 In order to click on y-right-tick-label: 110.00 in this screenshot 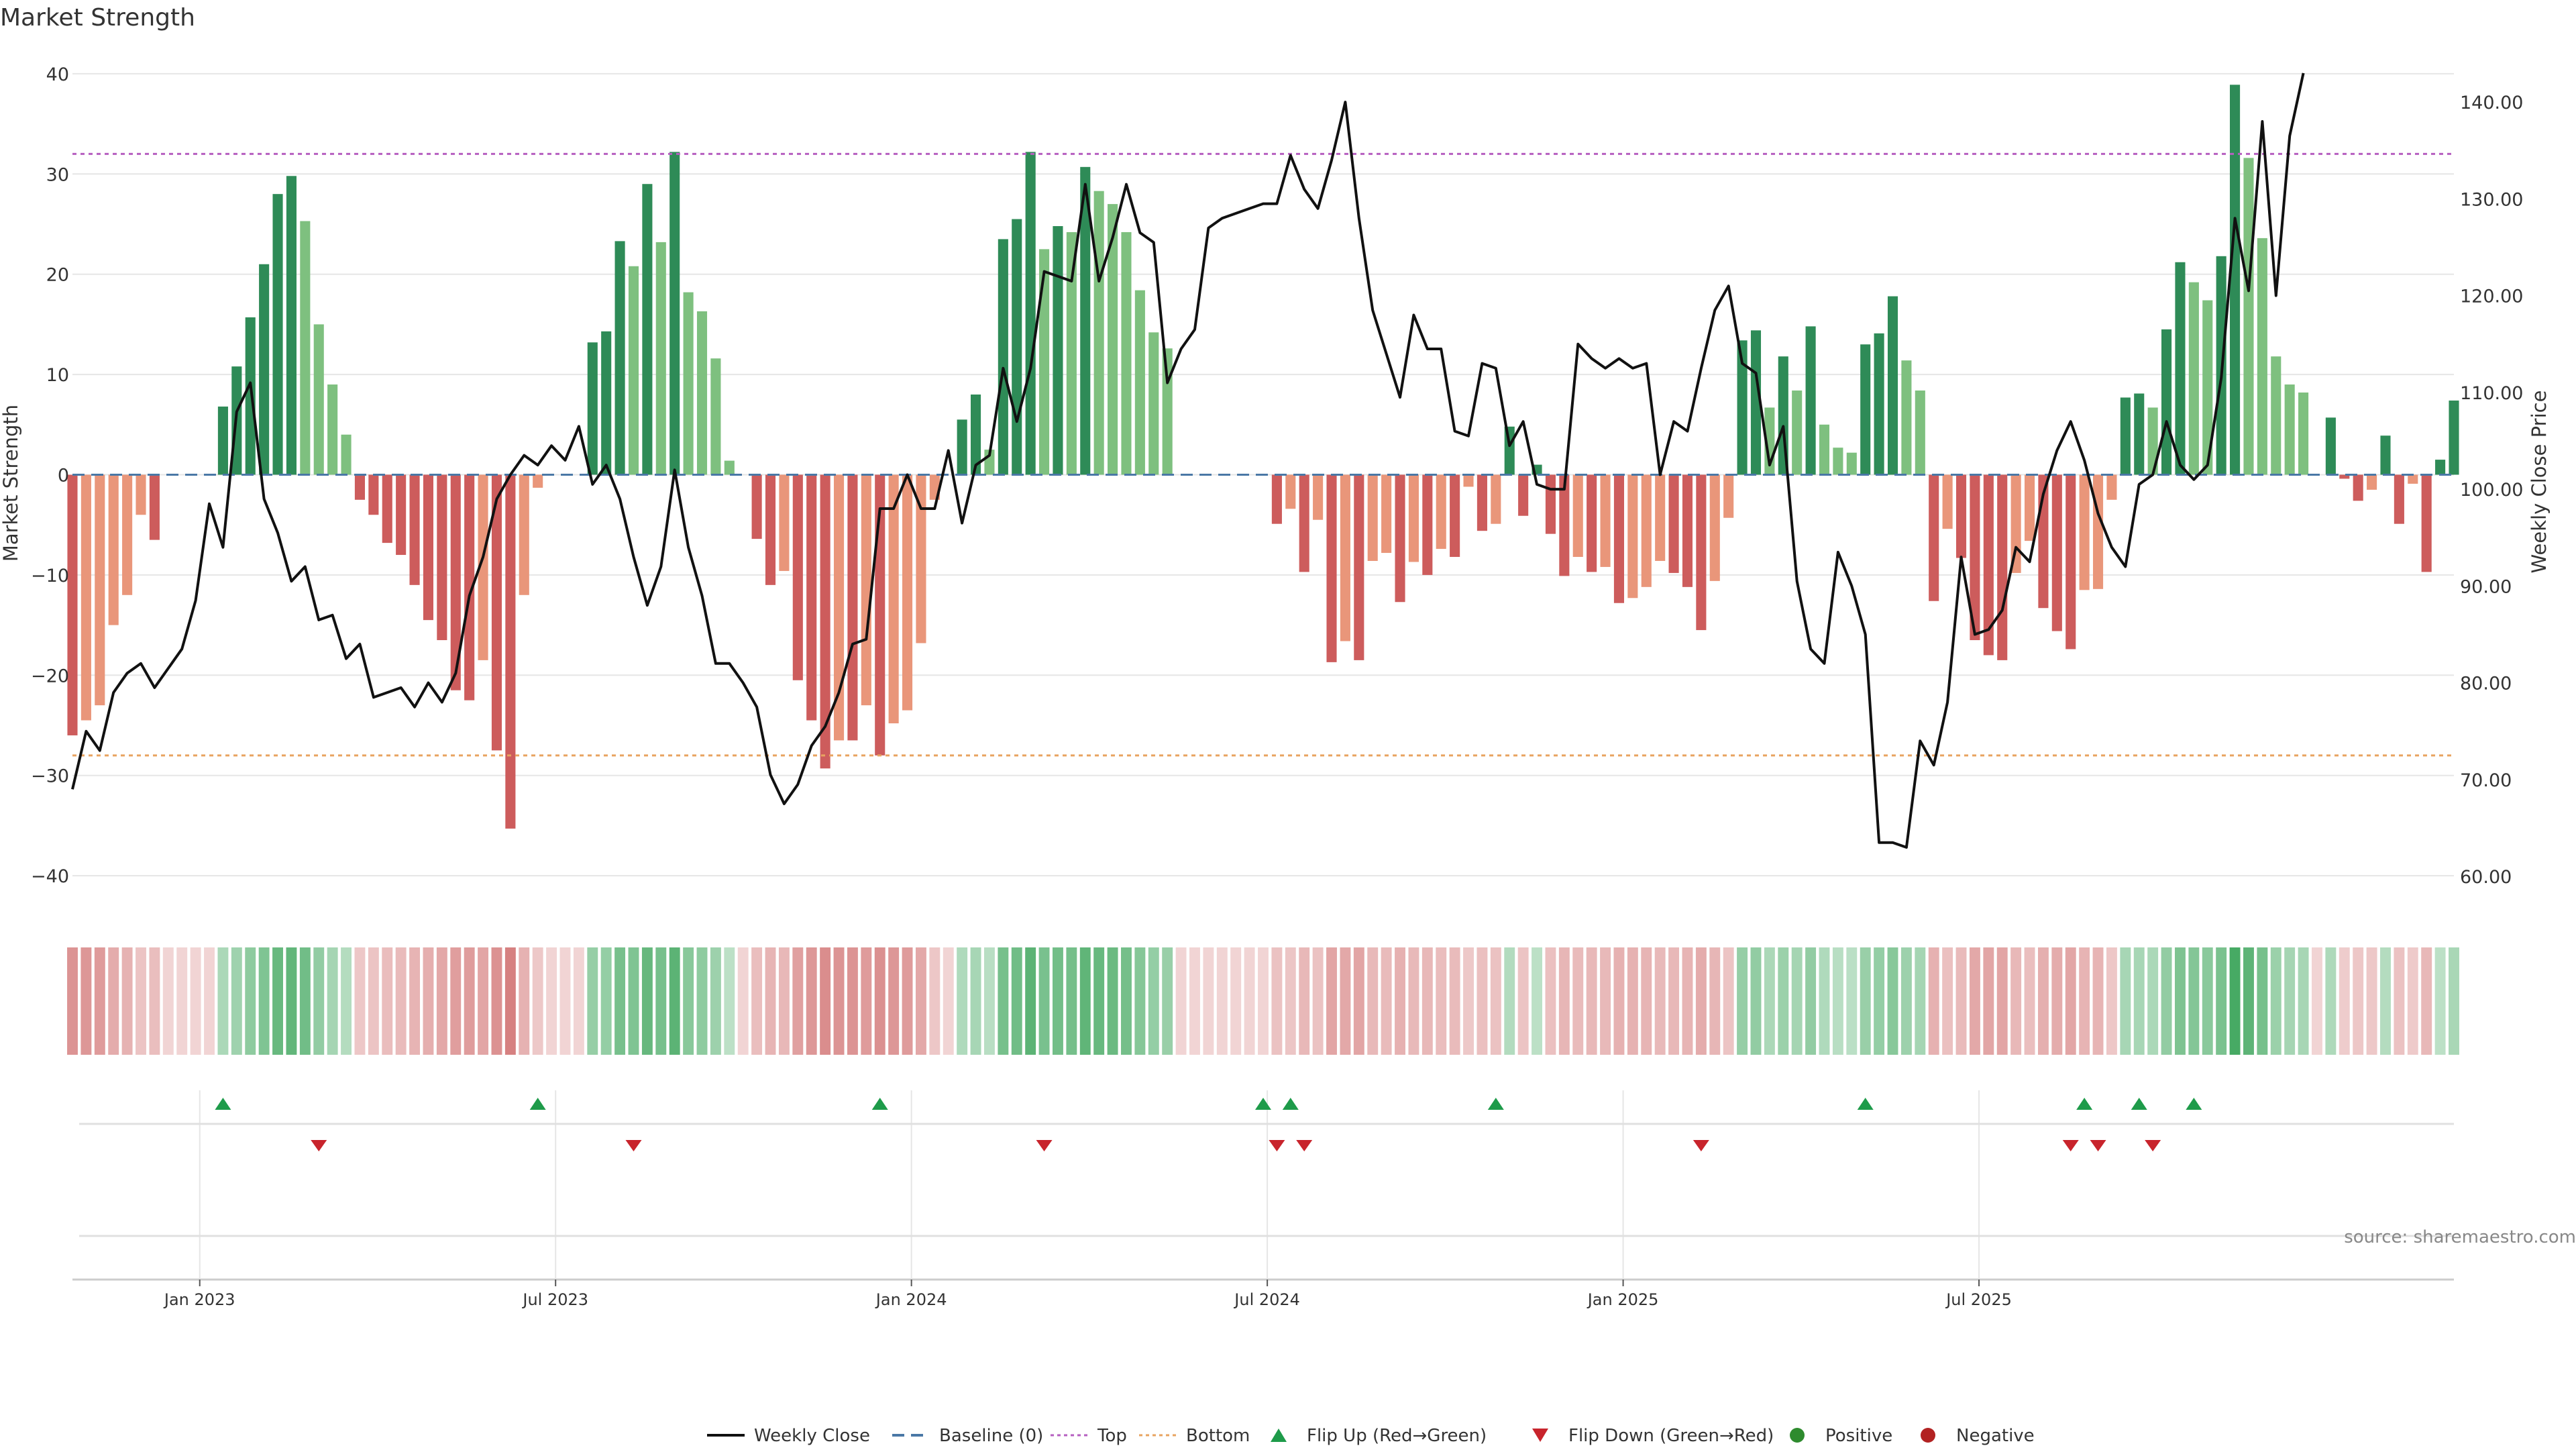, I will do `click(2491, 394)`.